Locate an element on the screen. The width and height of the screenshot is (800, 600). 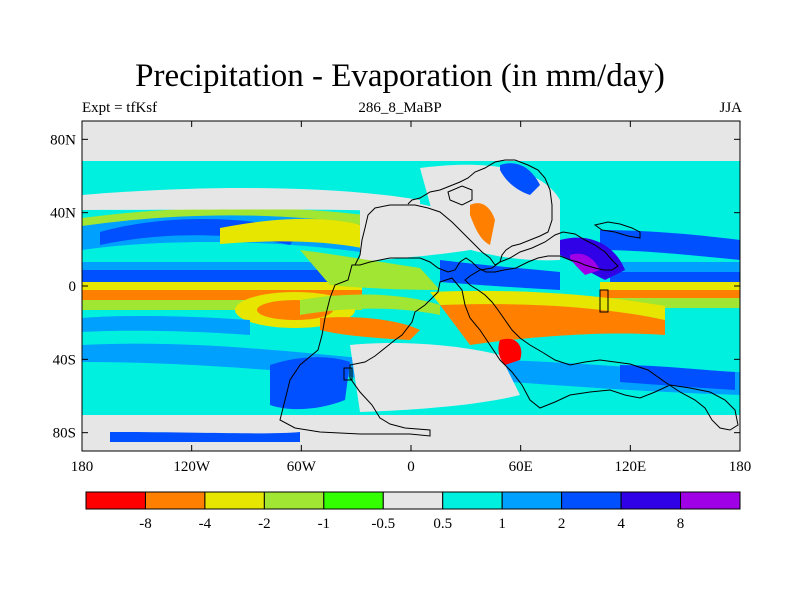
experiment-label: Expt = tfKsf is located at coordinates (120, 108).